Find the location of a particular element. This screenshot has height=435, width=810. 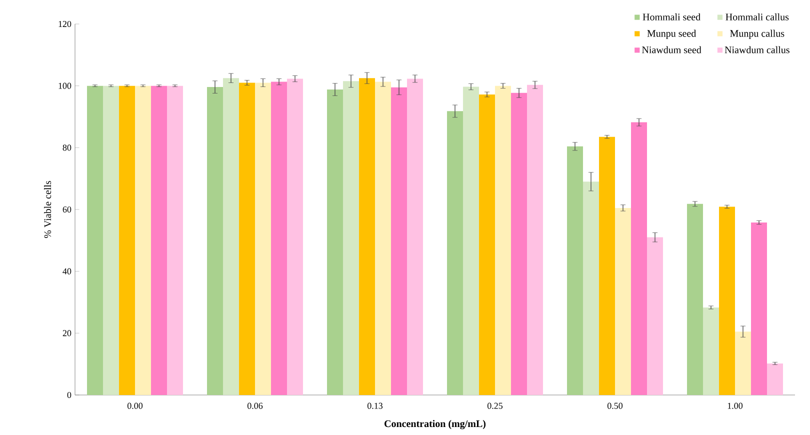

legend-label: Niawdum callus is located at coordinates (757, 50).